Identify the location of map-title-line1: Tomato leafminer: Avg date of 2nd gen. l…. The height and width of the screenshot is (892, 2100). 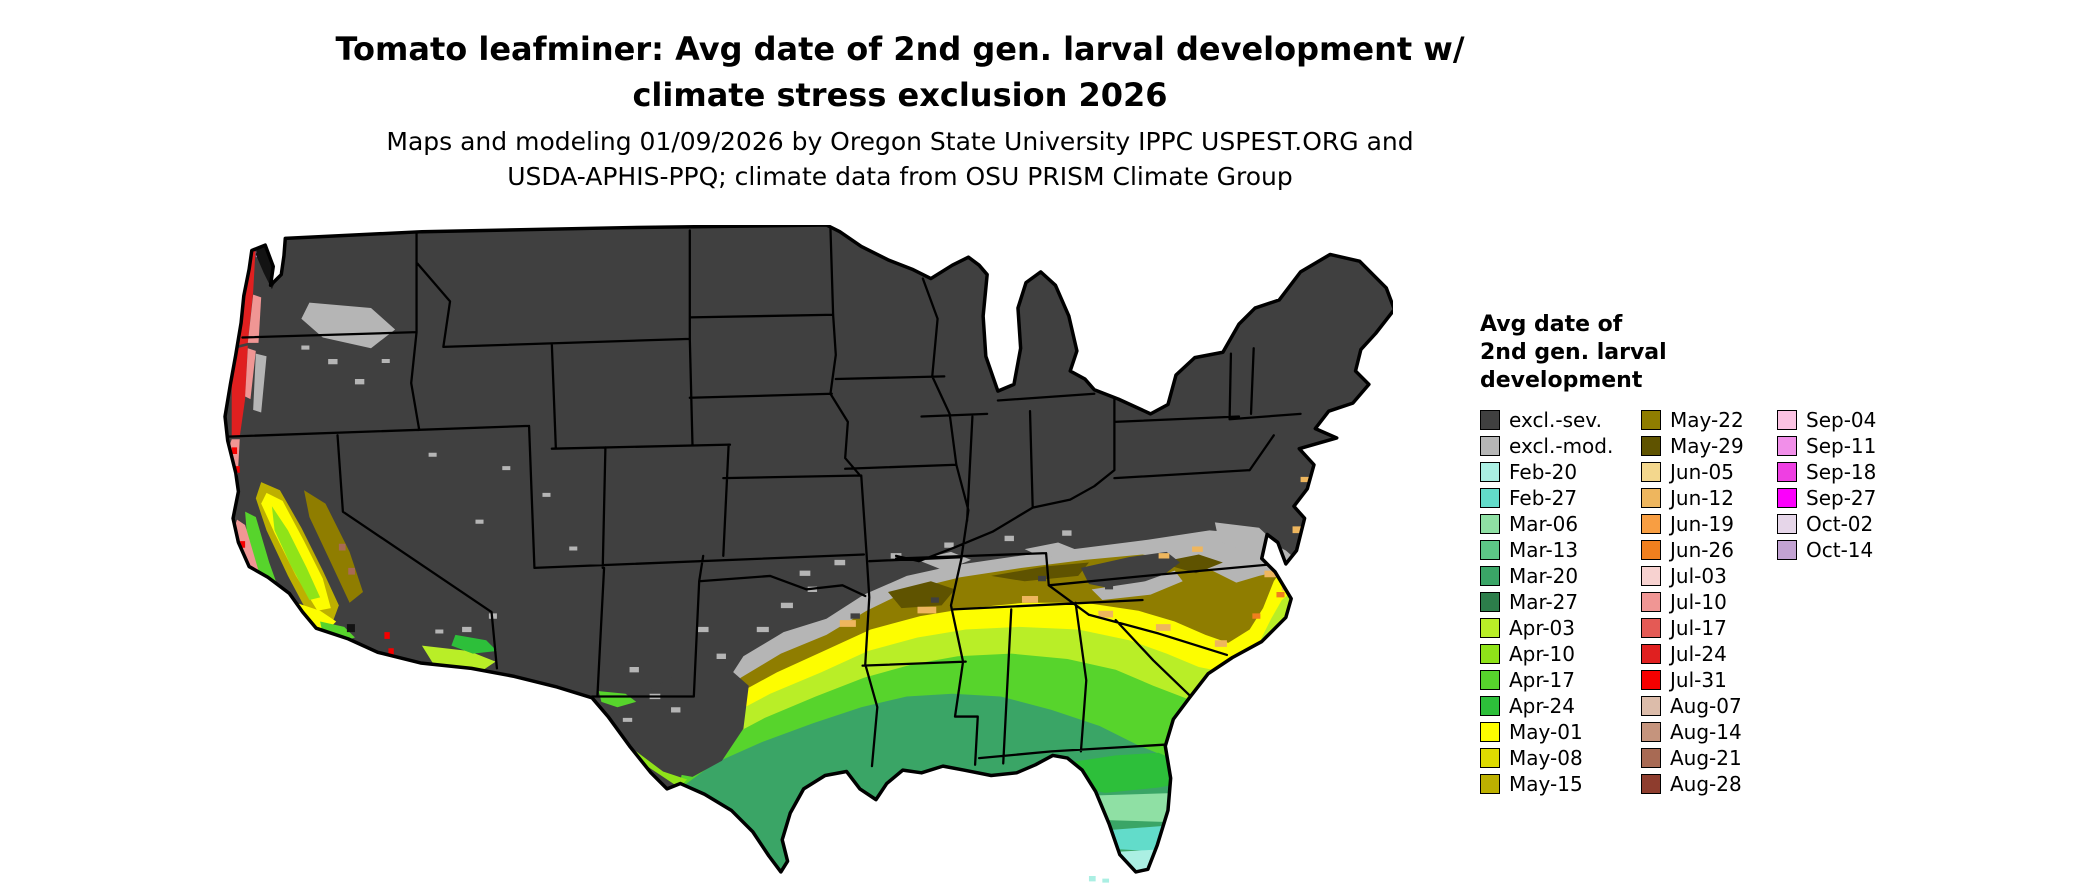
(900, 49).